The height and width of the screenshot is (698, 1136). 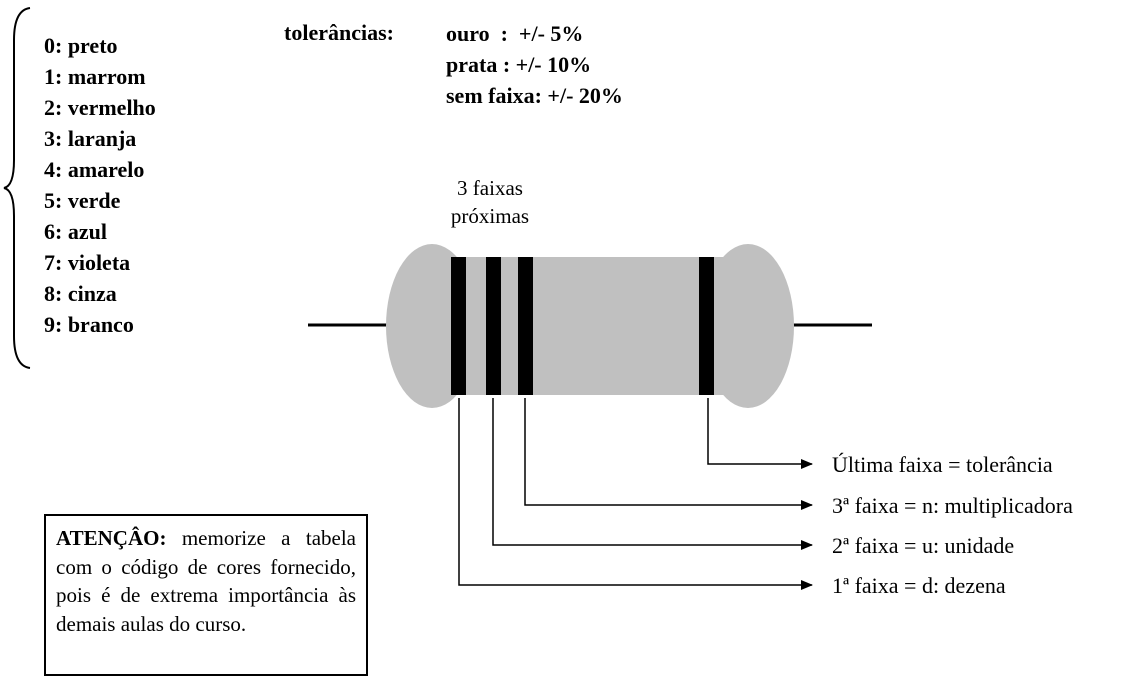 I want to click on tolerance-item: sem faixa: +/- 20%, so click(x=534, y=95).